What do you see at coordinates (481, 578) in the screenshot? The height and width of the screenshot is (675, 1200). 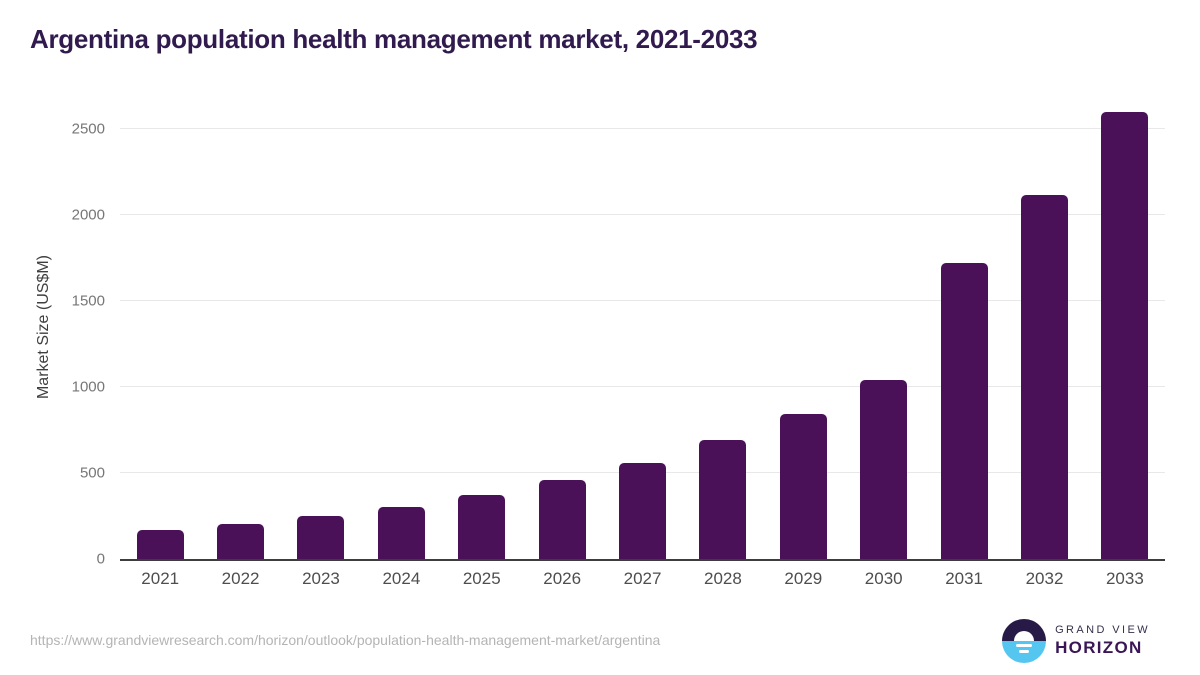 I see `x-tick-label-2025: 2025` at bounding box center [481, 578].